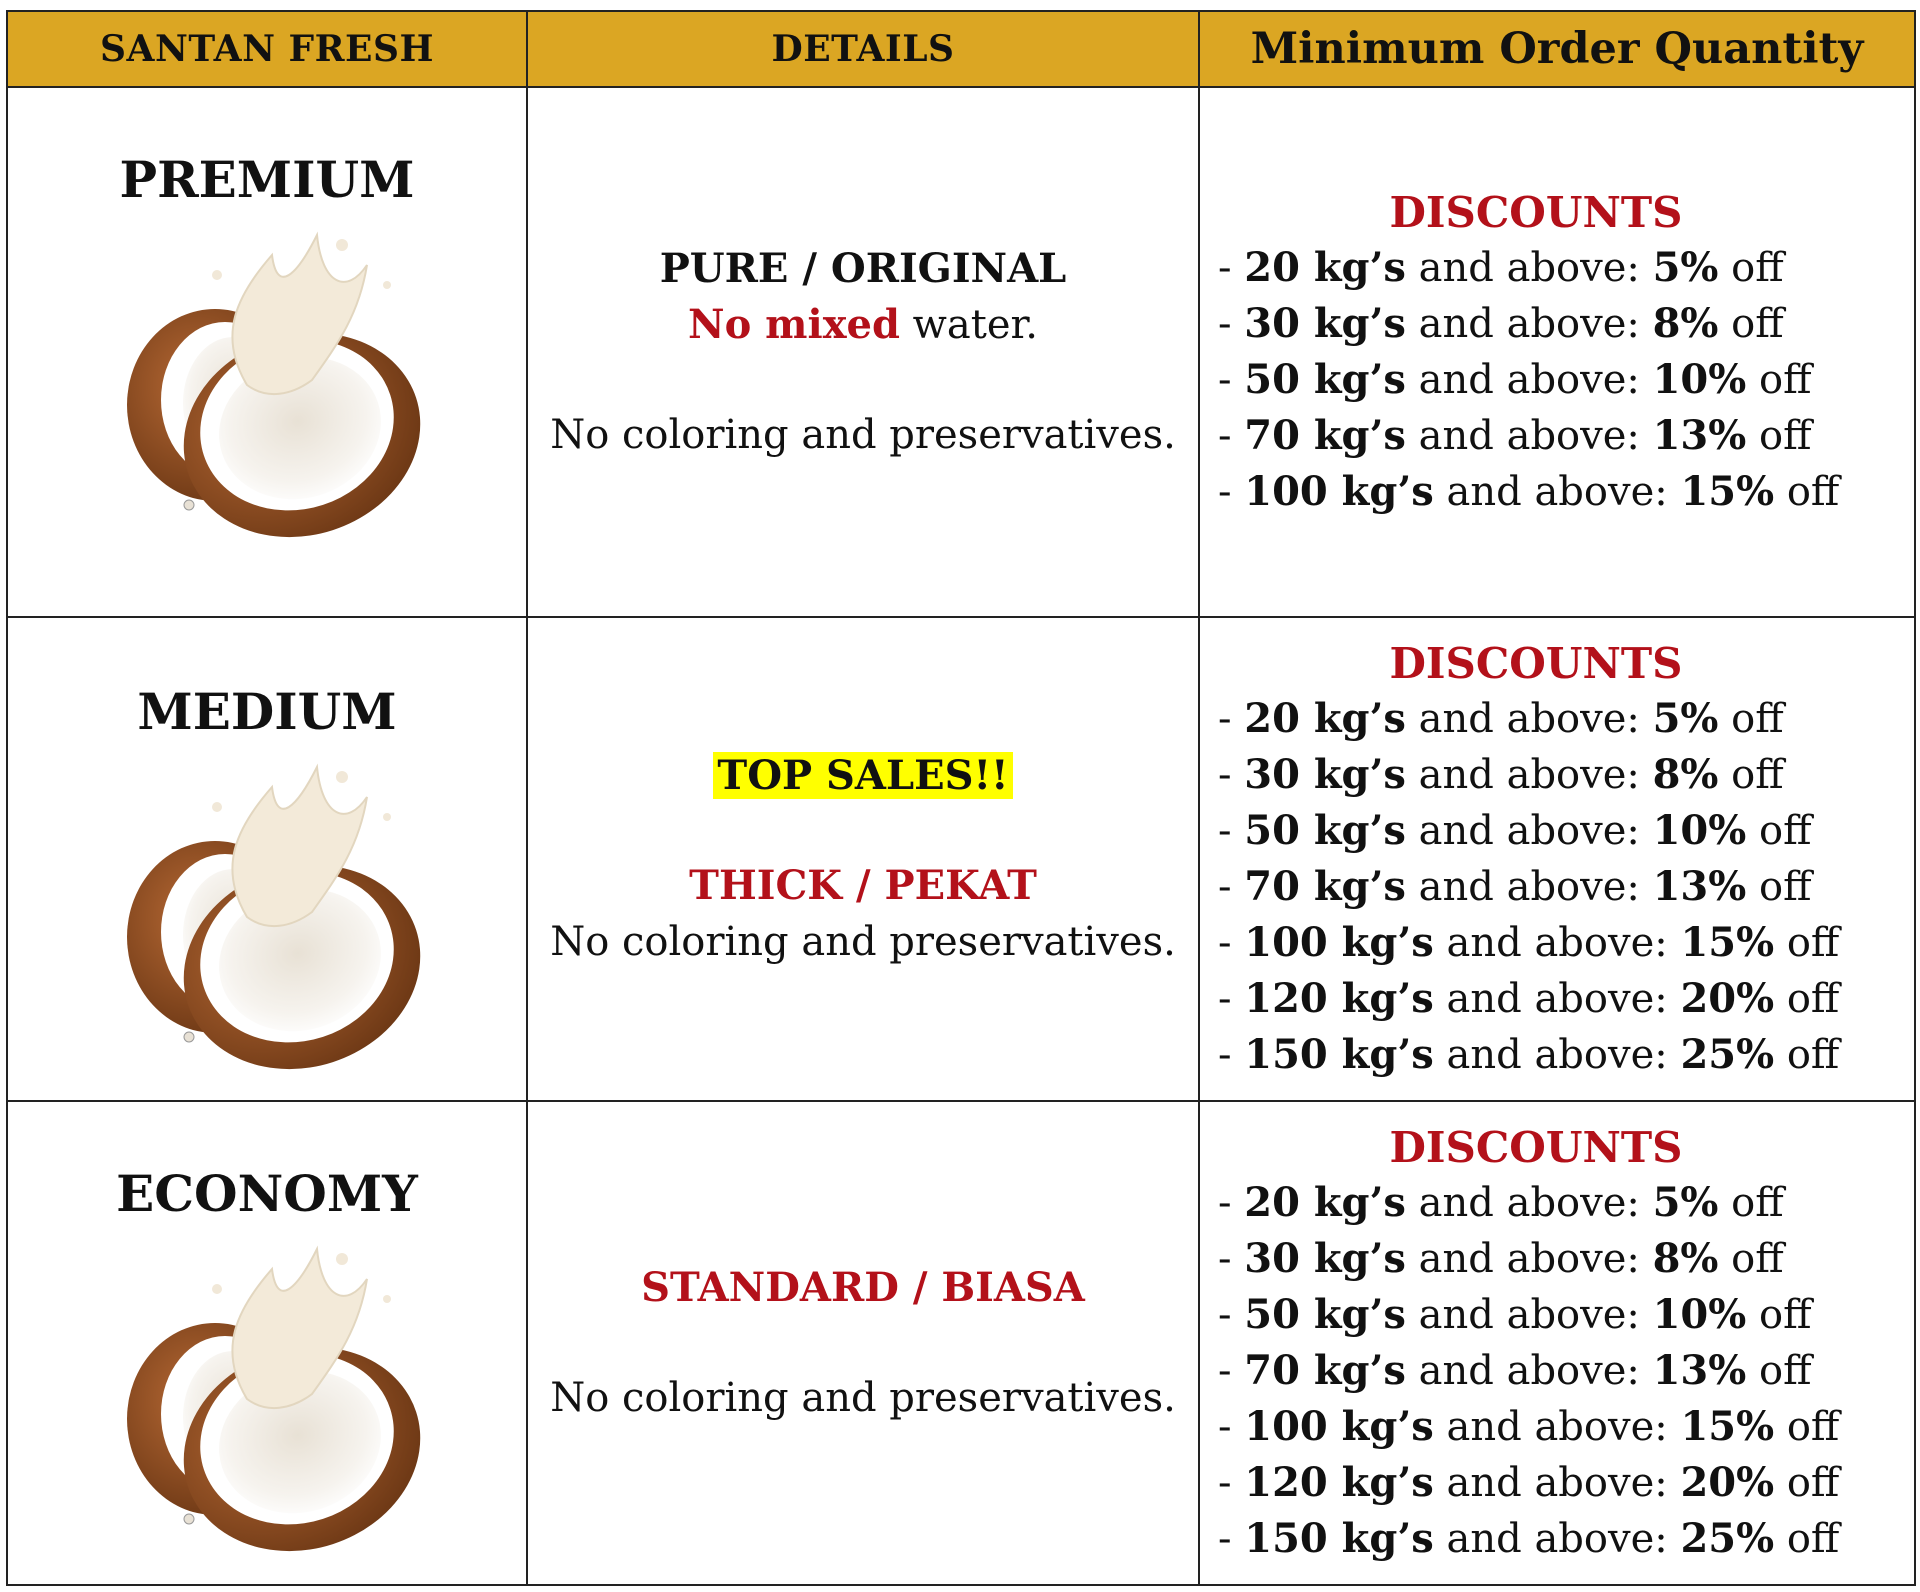 The height and width of the screenshot is (1592, 1920). What do you see at coordinates (1557, 49) in the screenshot?
I see `header-min-order: Minimum Order Quantity` at bounding box center [1557, 49].